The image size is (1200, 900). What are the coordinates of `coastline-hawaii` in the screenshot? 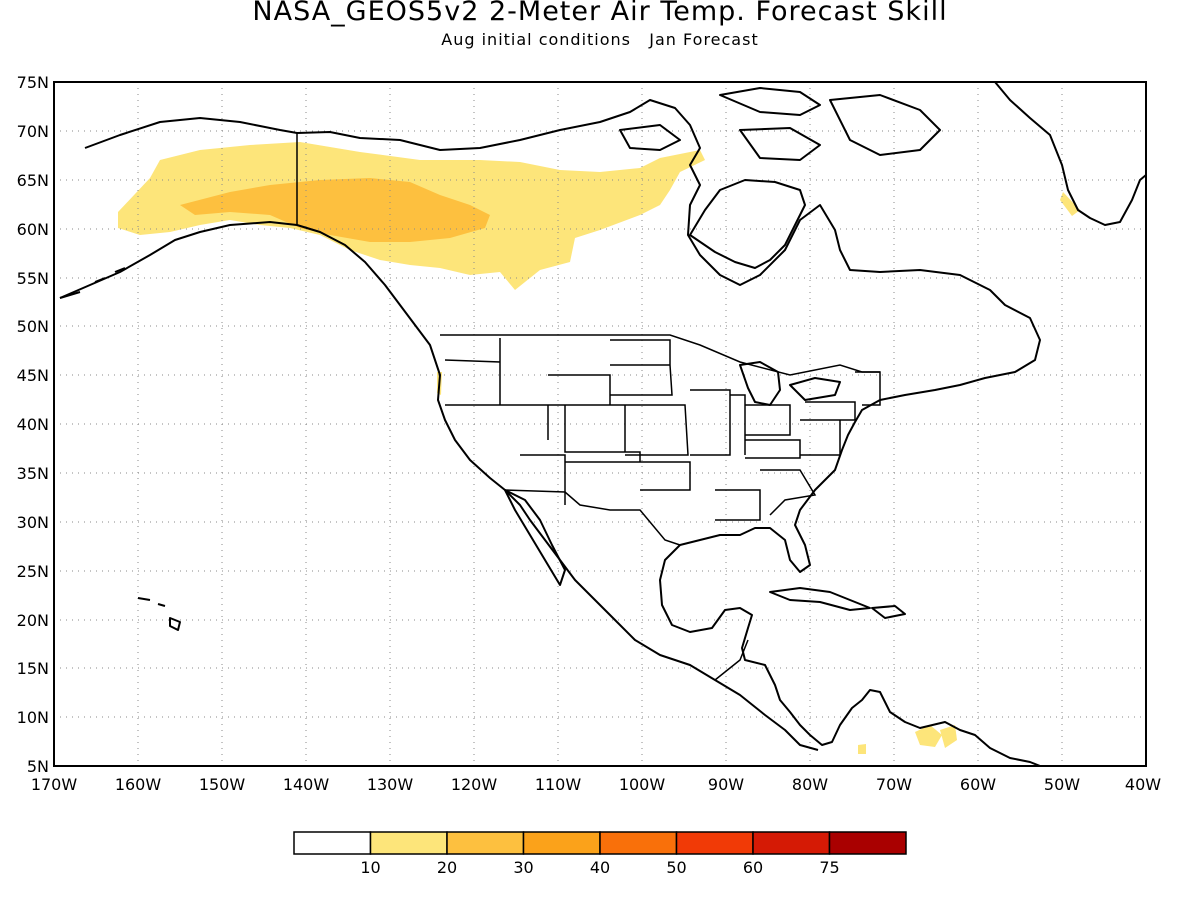 It's located at (159, 614).